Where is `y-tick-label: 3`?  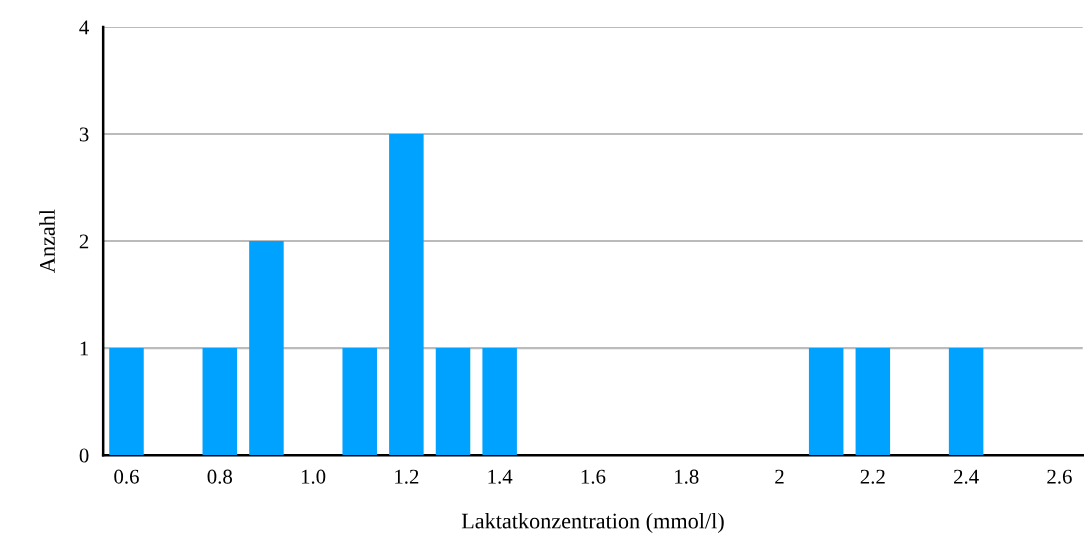
y-tick-label: 3 is located at coordinates (84, 134).